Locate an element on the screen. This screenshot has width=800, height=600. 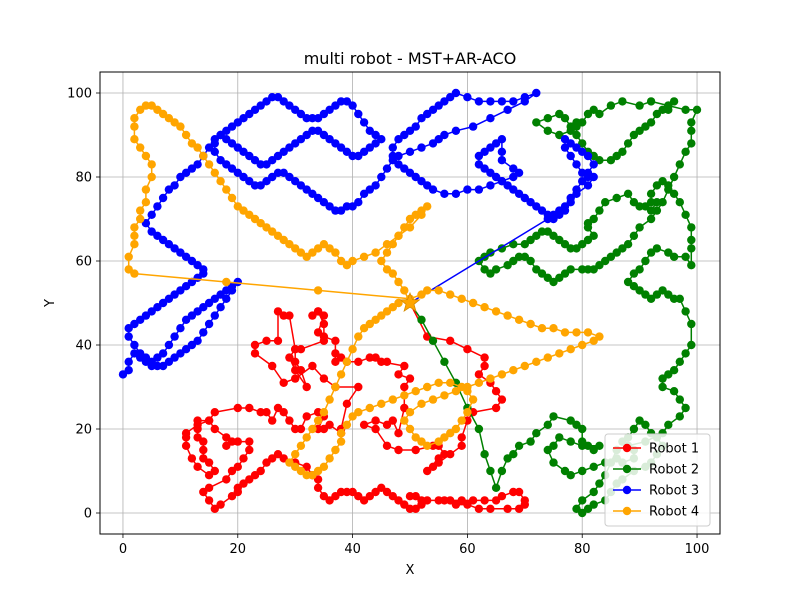
x-tick-label-1: 20 is located at coordinates (238, 549).